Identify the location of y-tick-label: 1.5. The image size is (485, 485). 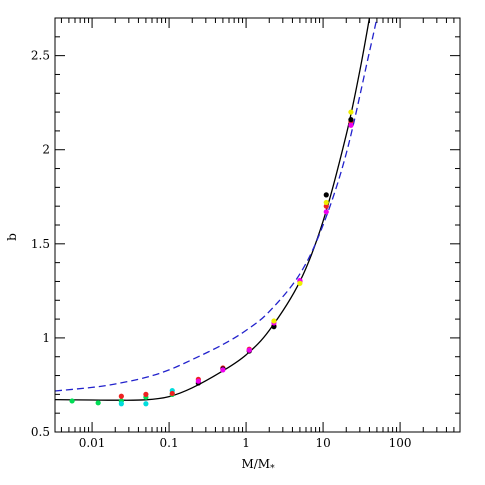
(40, 244).